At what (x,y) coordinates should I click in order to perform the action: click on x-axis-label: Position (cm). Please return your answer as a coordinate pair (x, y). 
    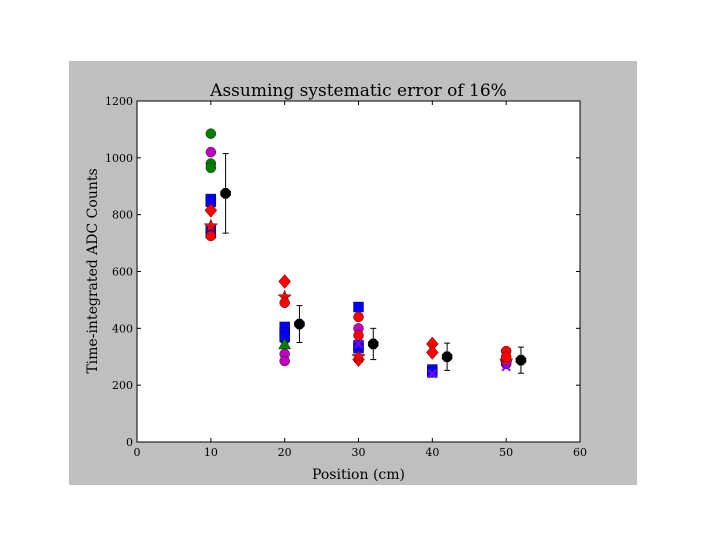
    Looking at the image, I should click on (358, 475).